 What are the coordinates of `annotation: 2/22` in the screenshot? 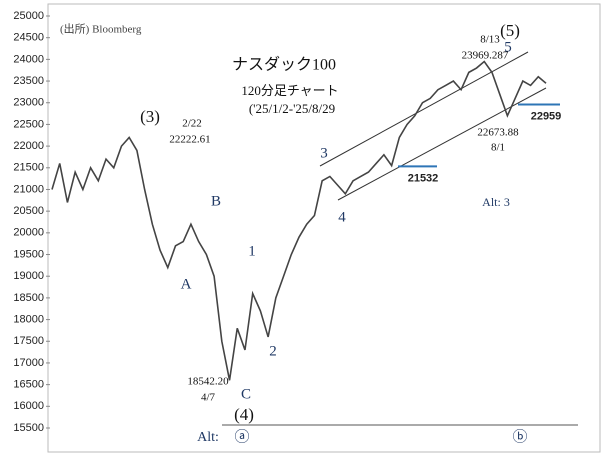 It's located at (192, 124).